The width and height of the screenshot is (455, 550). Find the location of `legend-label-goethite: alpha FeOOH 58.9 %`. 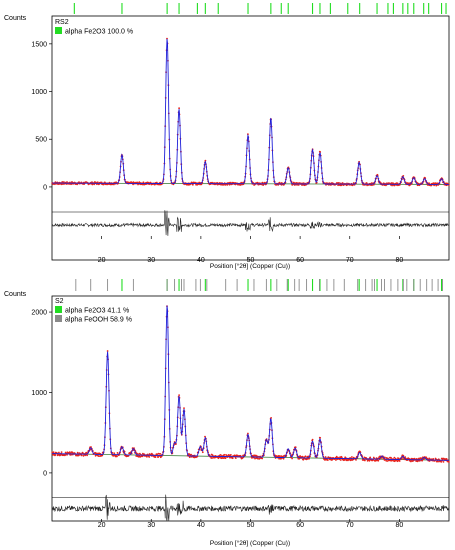

legend-label-goethite: alpha FeOOH 58.9 % is located at coordinates (98, 320).